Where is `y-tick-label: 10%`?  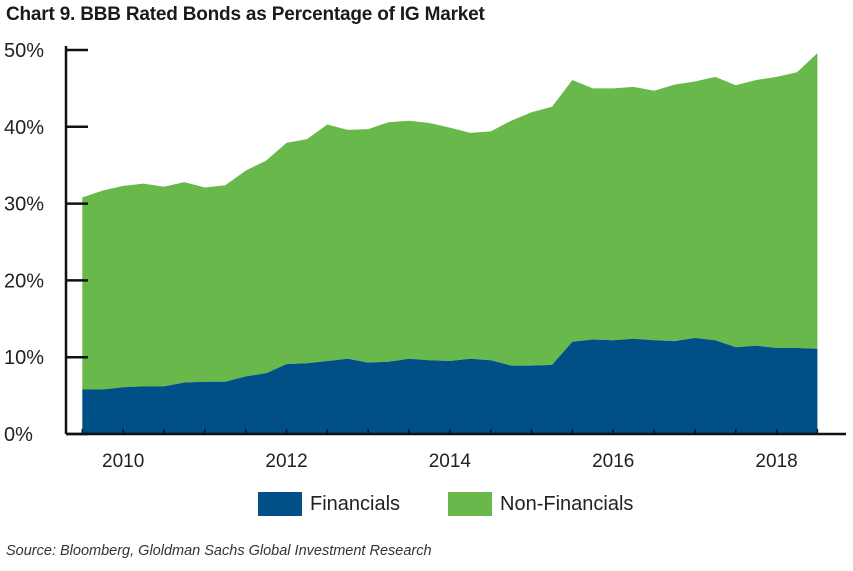
y-tick-label: 10% is located at coordinates (24, 358).